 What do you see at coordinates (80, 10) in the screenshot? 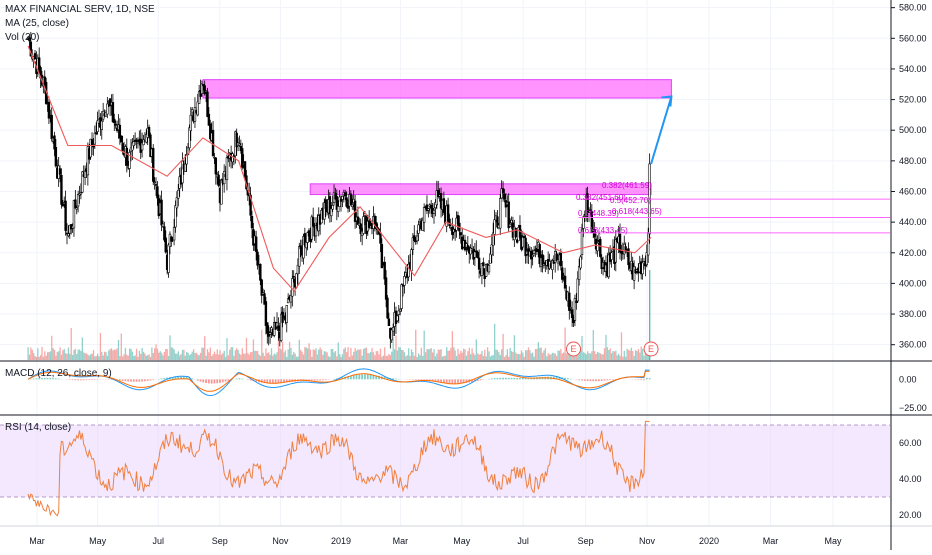
I see `legend-symbol: MAX FINANCIAL SERV, 1D, NSE` at bounding box center [80, 10].